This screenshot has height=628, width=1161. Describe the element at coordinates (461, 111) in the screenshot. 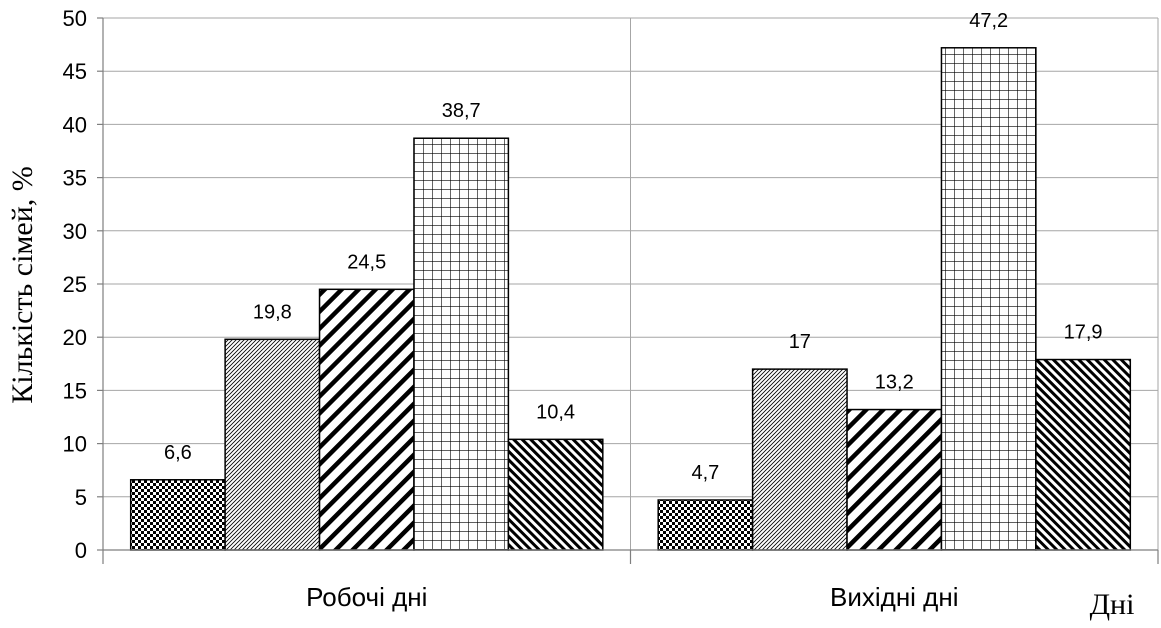

I see `data-label: 38,7` at that location.